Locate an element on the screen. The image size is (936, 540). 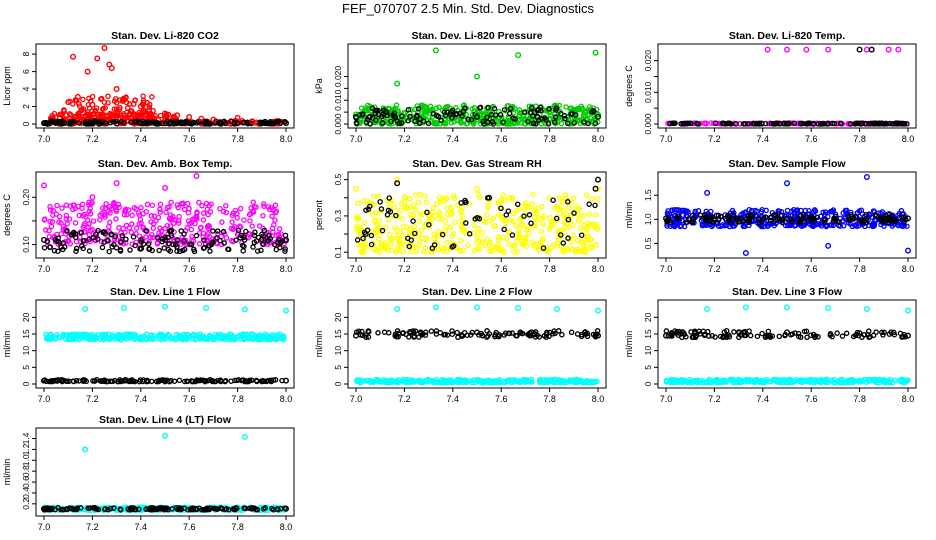
x-tick-label: 7.0 is located at coordinates (666, 269).